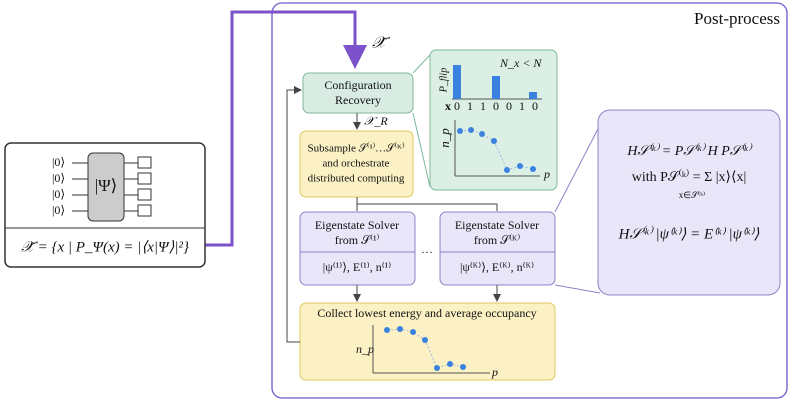  What do you see at coordinates (356, 148) in the screenshot?
I see `node-label: Subsample 𝒮⁽¹⁾…𝒮⁽ᴷ⁾` at bounding box center [356, 148].